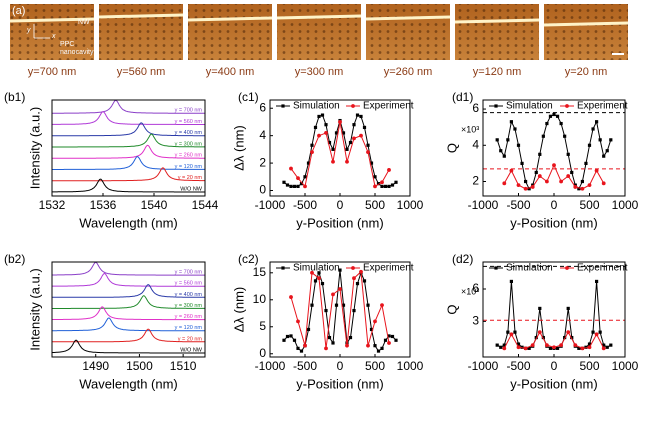 This screenshot has width=656, height=427. Describe the element at coordinates (475, 144) in the screenshot. I see `y-tick-label: 4` at that location.